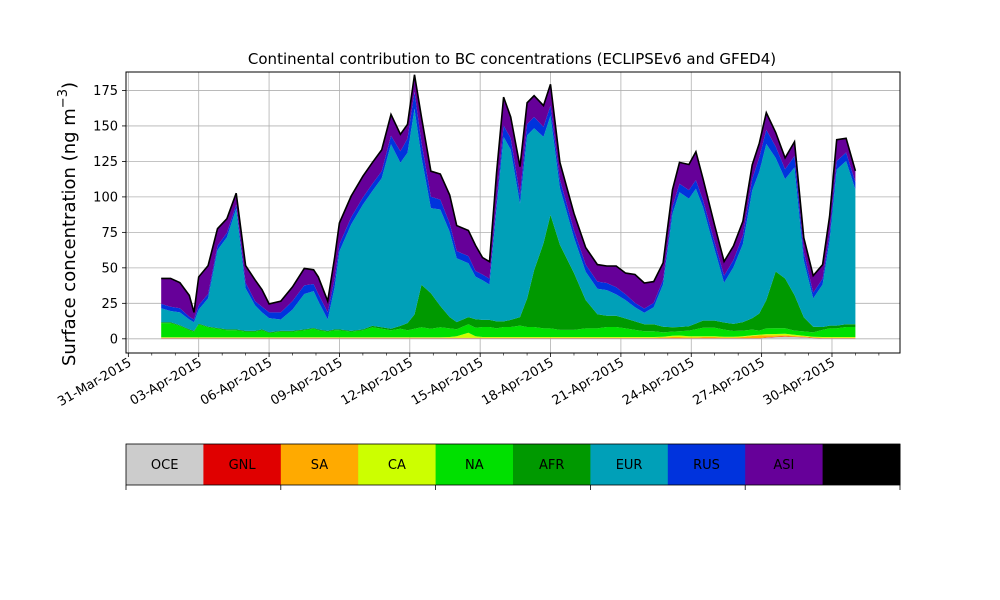 The height and width of the screenshot is (600, 1000). Describe the element at coordinates (306, 381) in the screenshot. I see `x-tick-label: 09-Apr-2015` at that location.